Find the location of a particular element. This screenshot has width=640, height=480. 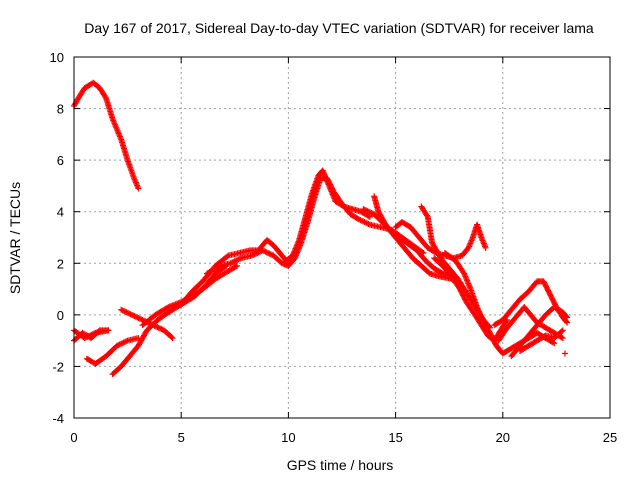

series-track-q is located at coordinates (539, 332).